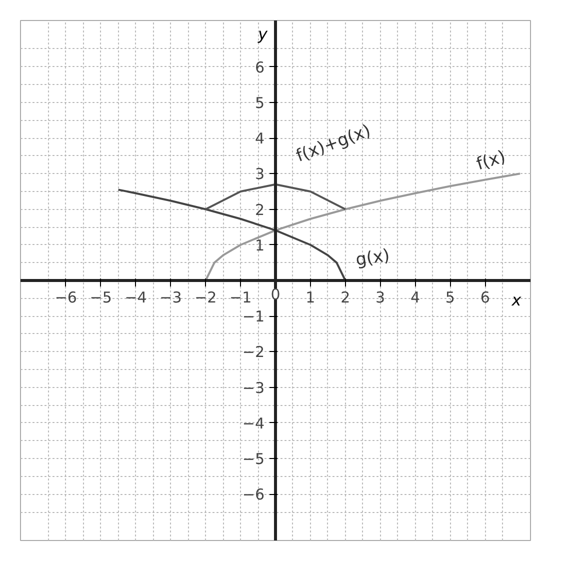  I want to click on x-tick-label: −1, so click(241, 297).